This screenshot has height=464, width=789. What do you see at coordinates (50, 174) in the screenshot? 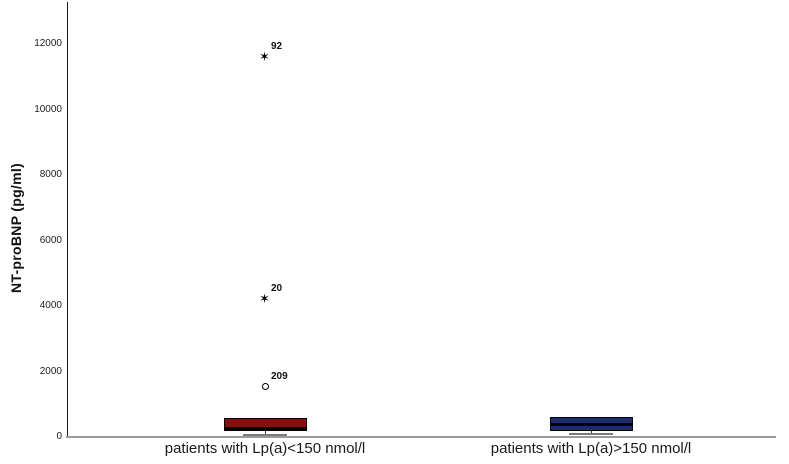
I see `y-tick-label: 8000` at bounding box center [50, 174].